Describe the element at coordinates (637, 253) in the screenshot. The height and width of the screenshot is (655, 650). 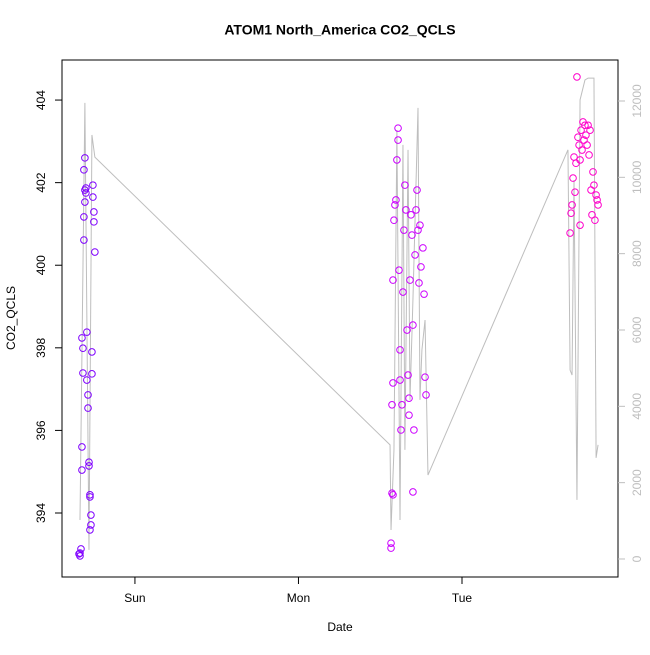
I see `y2-tick-label: 8000` at that location.